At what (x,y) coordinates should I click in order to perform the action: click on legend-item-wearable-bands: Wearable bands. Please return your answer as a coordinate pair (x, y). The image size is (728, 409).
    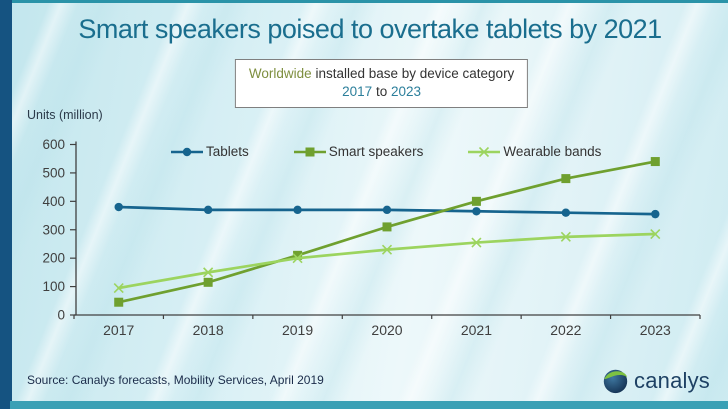
    Looking at the image, I should click on (534, 151).